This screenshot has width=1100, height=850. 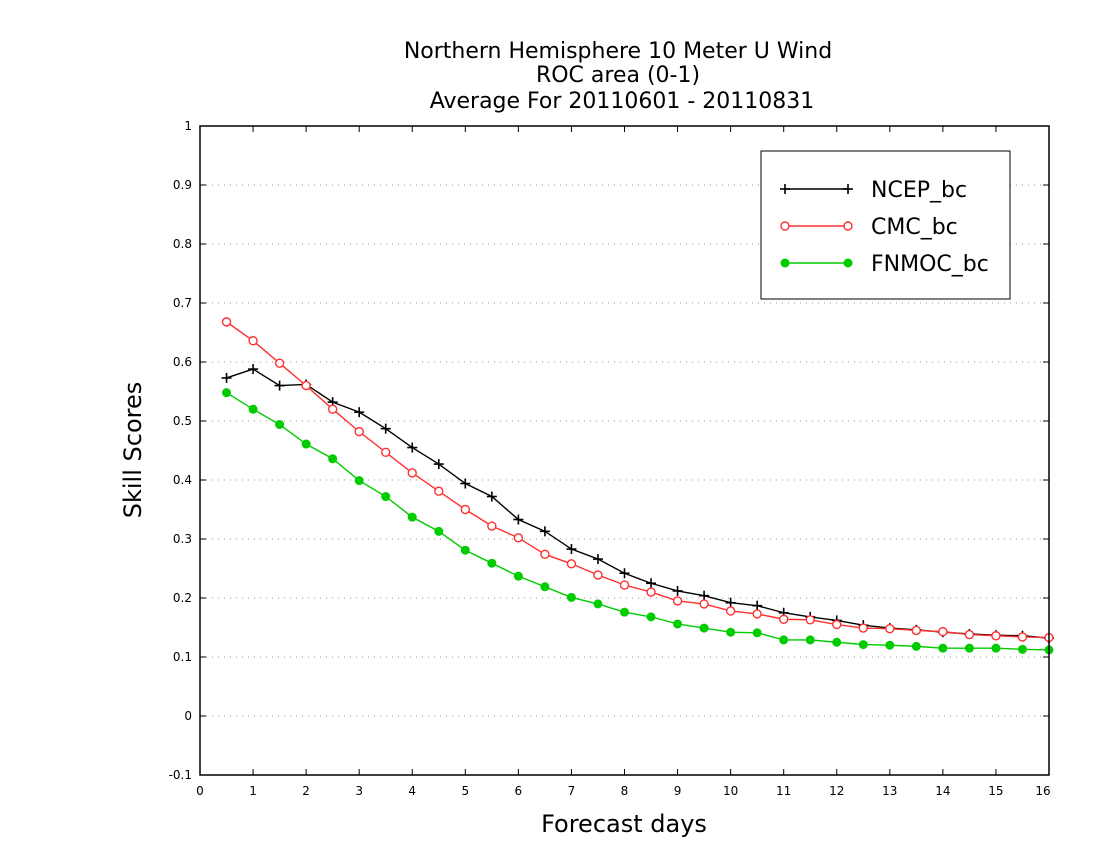 I want to click on x-axis-label: Forecast days, so click(x=624, y=824).